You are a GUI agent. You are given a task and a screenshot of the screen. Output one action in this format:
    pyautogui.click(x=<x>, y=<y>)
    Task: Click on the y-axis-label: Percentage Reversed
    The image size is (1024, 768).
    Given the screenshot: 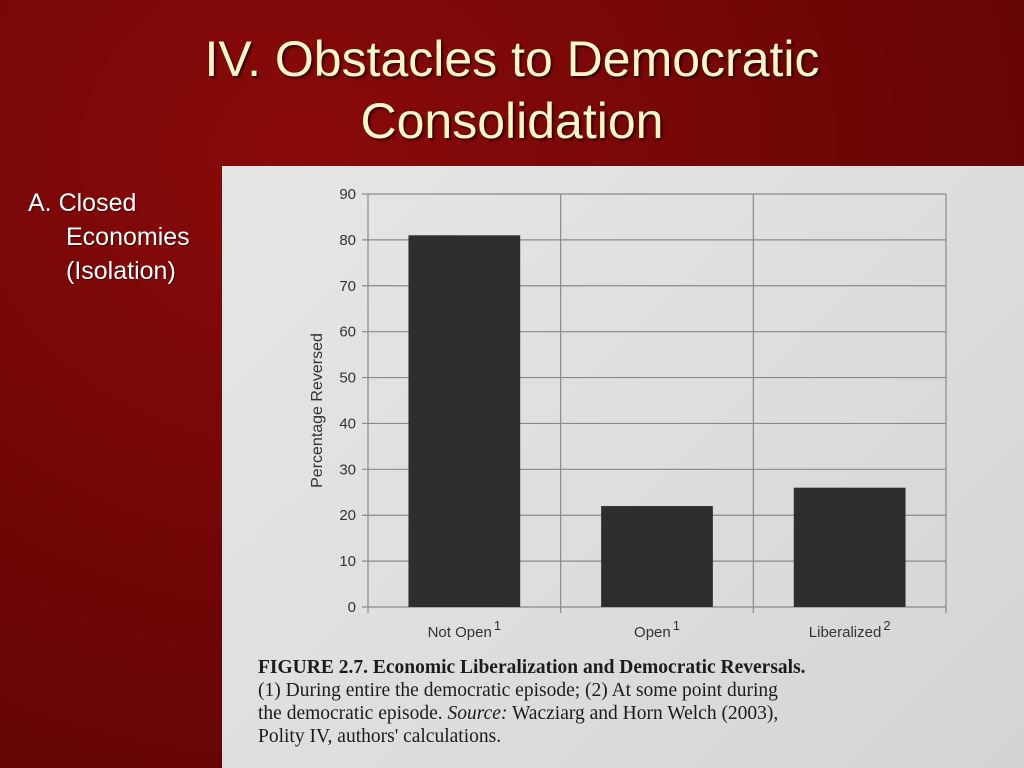 What is the action you would take?
    pyautogui.click(x=317, y=410)
    